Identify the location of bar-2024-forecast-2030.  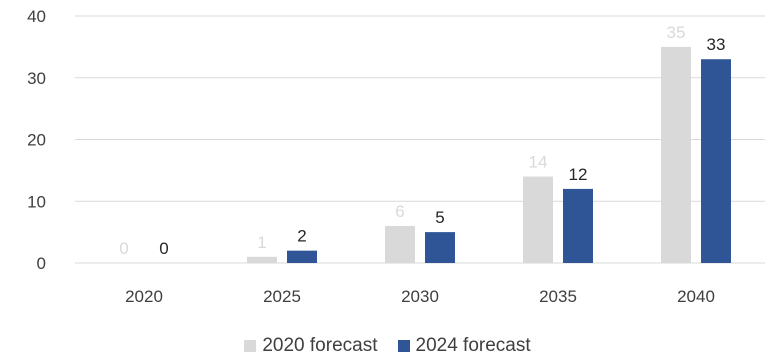
(440, 247).